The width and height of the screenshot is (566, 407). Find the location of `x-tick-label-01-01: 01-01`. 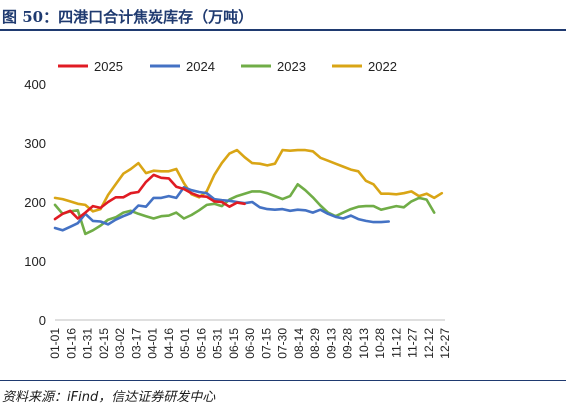

x-tick-label-01-01: 01-01 is located at coordinates (55, 343).